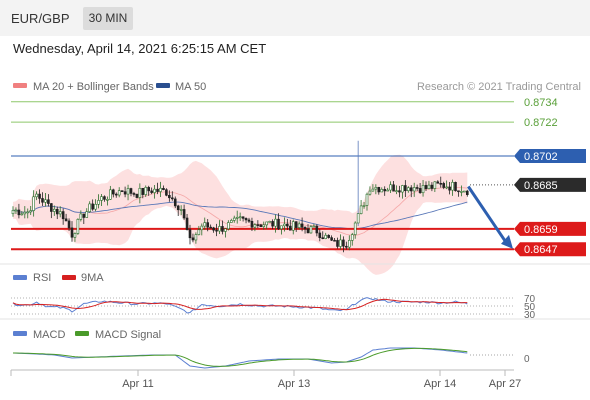 This screenshot has height=400, width=590. What do you see at coordinates (190, 87) in the screenshot?
I see `ma50-legend-label: MA 50` at bounding box center [190, 87].